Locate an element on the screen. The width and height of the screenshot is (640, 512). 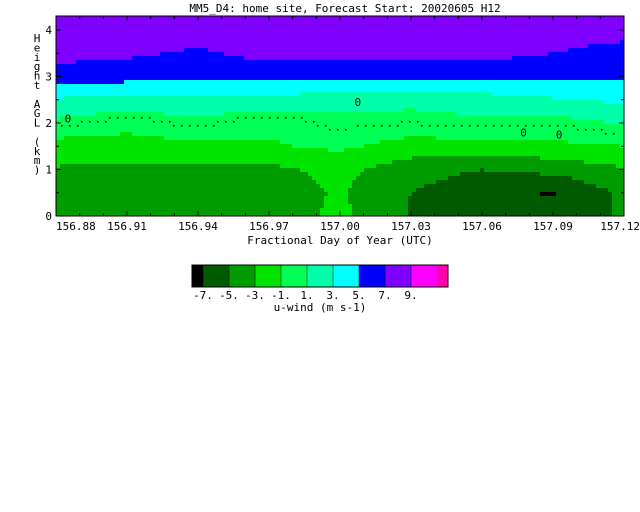
y-axis-title-char: h is located at coordinates (37, 76).